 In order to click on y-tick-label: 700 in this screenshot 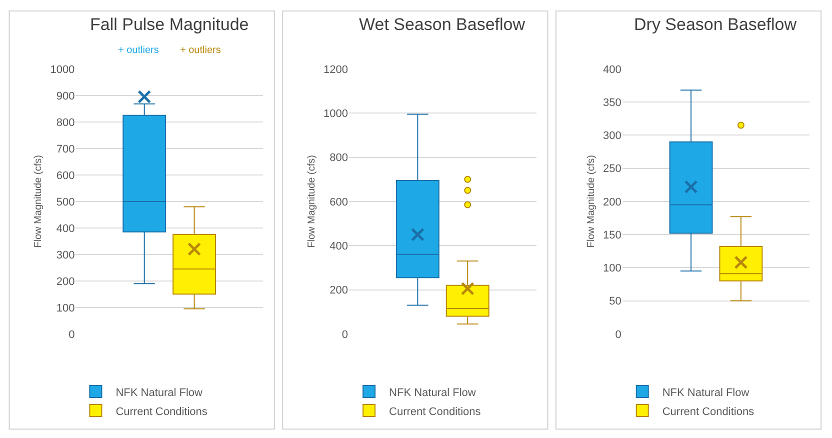, I will do `click(65, 149)`.